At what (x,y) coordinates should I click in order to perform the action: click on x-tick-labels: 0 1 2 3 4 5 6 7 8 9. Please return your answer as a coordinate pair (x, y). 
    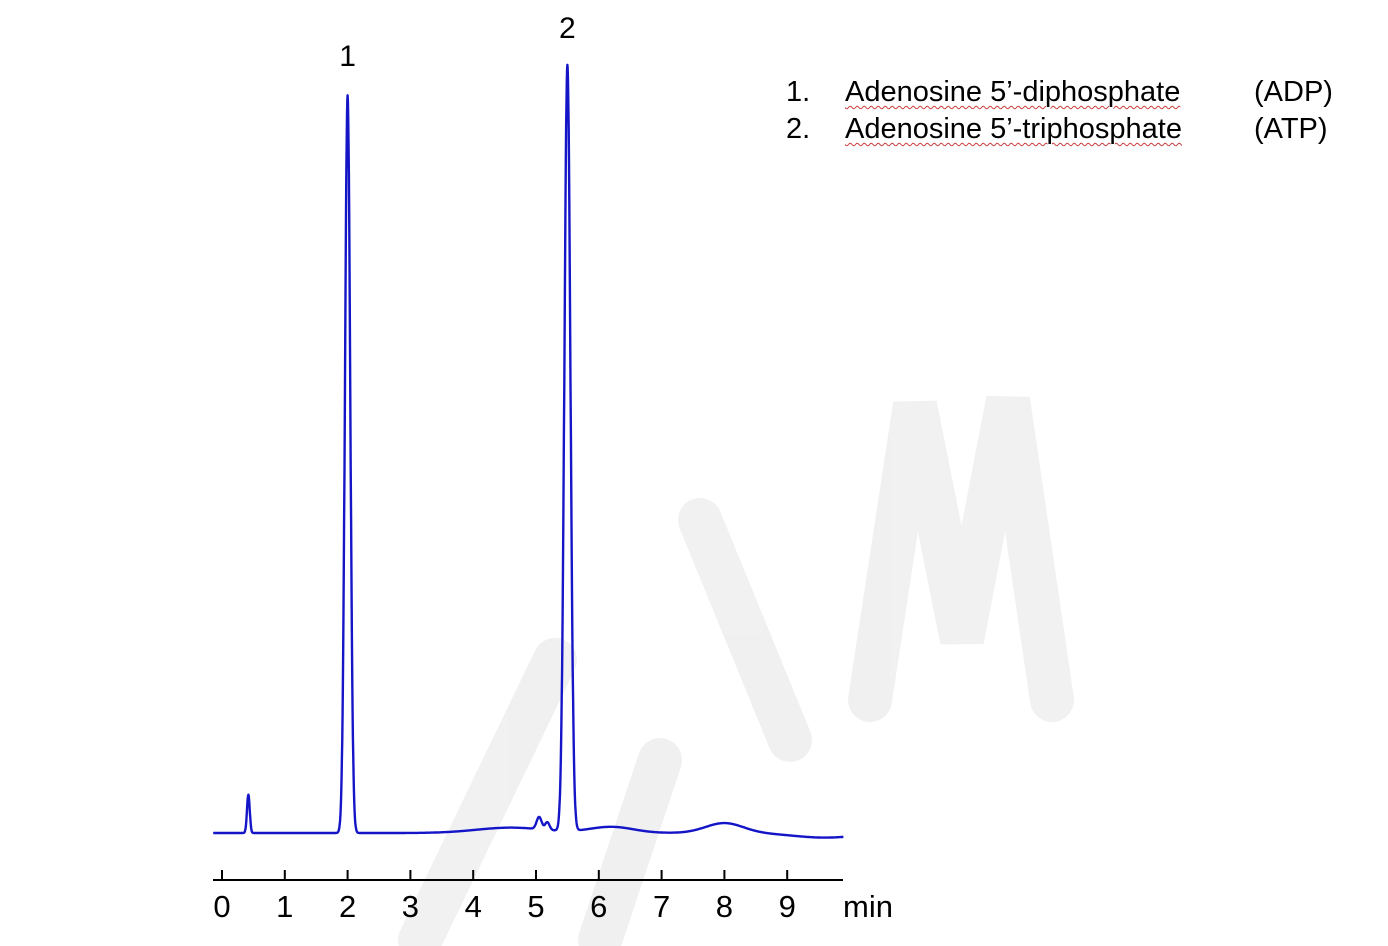
    Looking at the image, I should click on (694, 910).